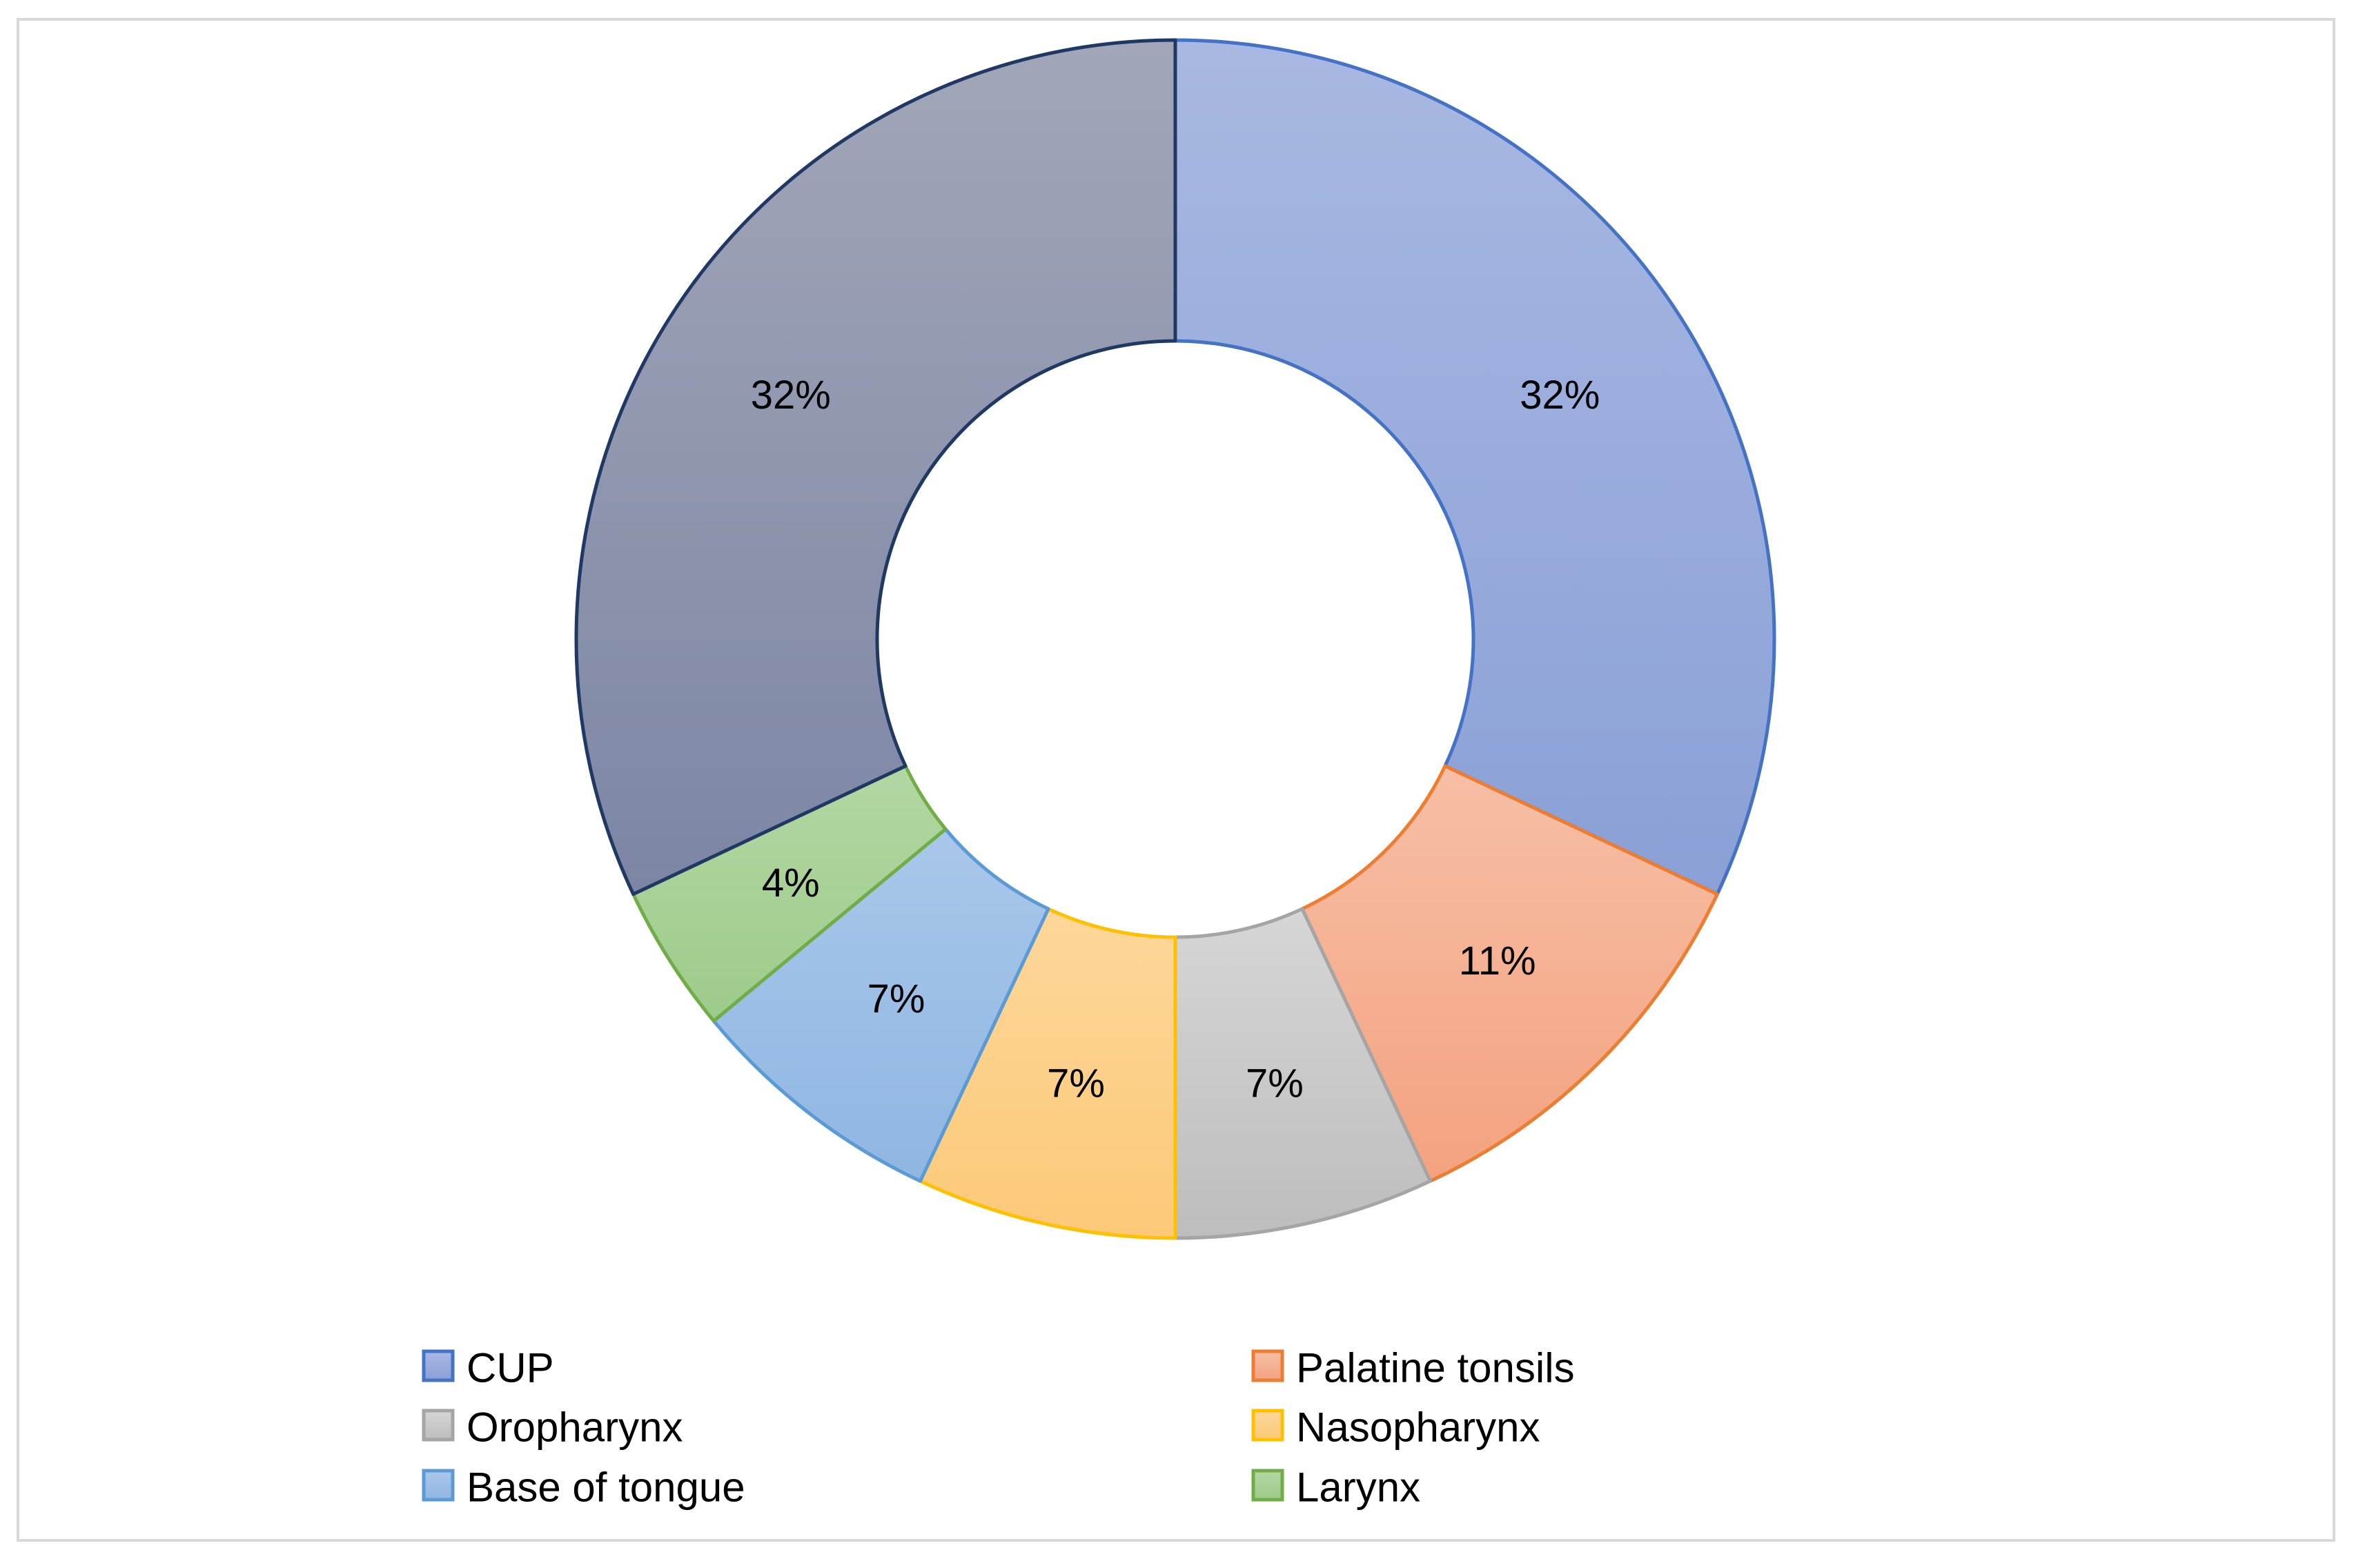  I want to click on legend-item-nasopharynx: Nasopharynx, so click(1395, 1427).